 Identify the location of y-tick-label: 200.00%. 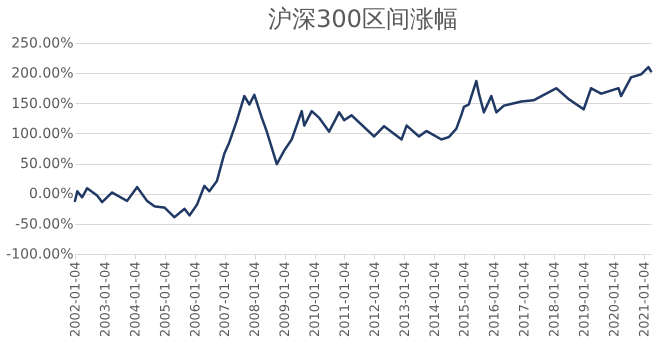
(42, 74).